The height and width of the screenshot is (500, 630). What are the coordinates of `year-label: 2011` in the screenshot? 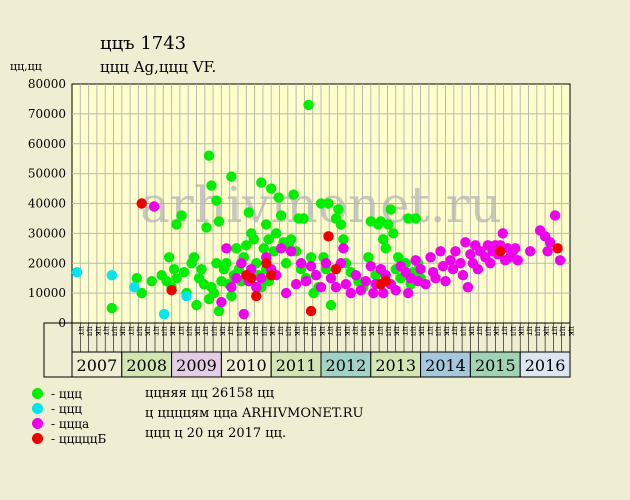 It's located at (296, 365).